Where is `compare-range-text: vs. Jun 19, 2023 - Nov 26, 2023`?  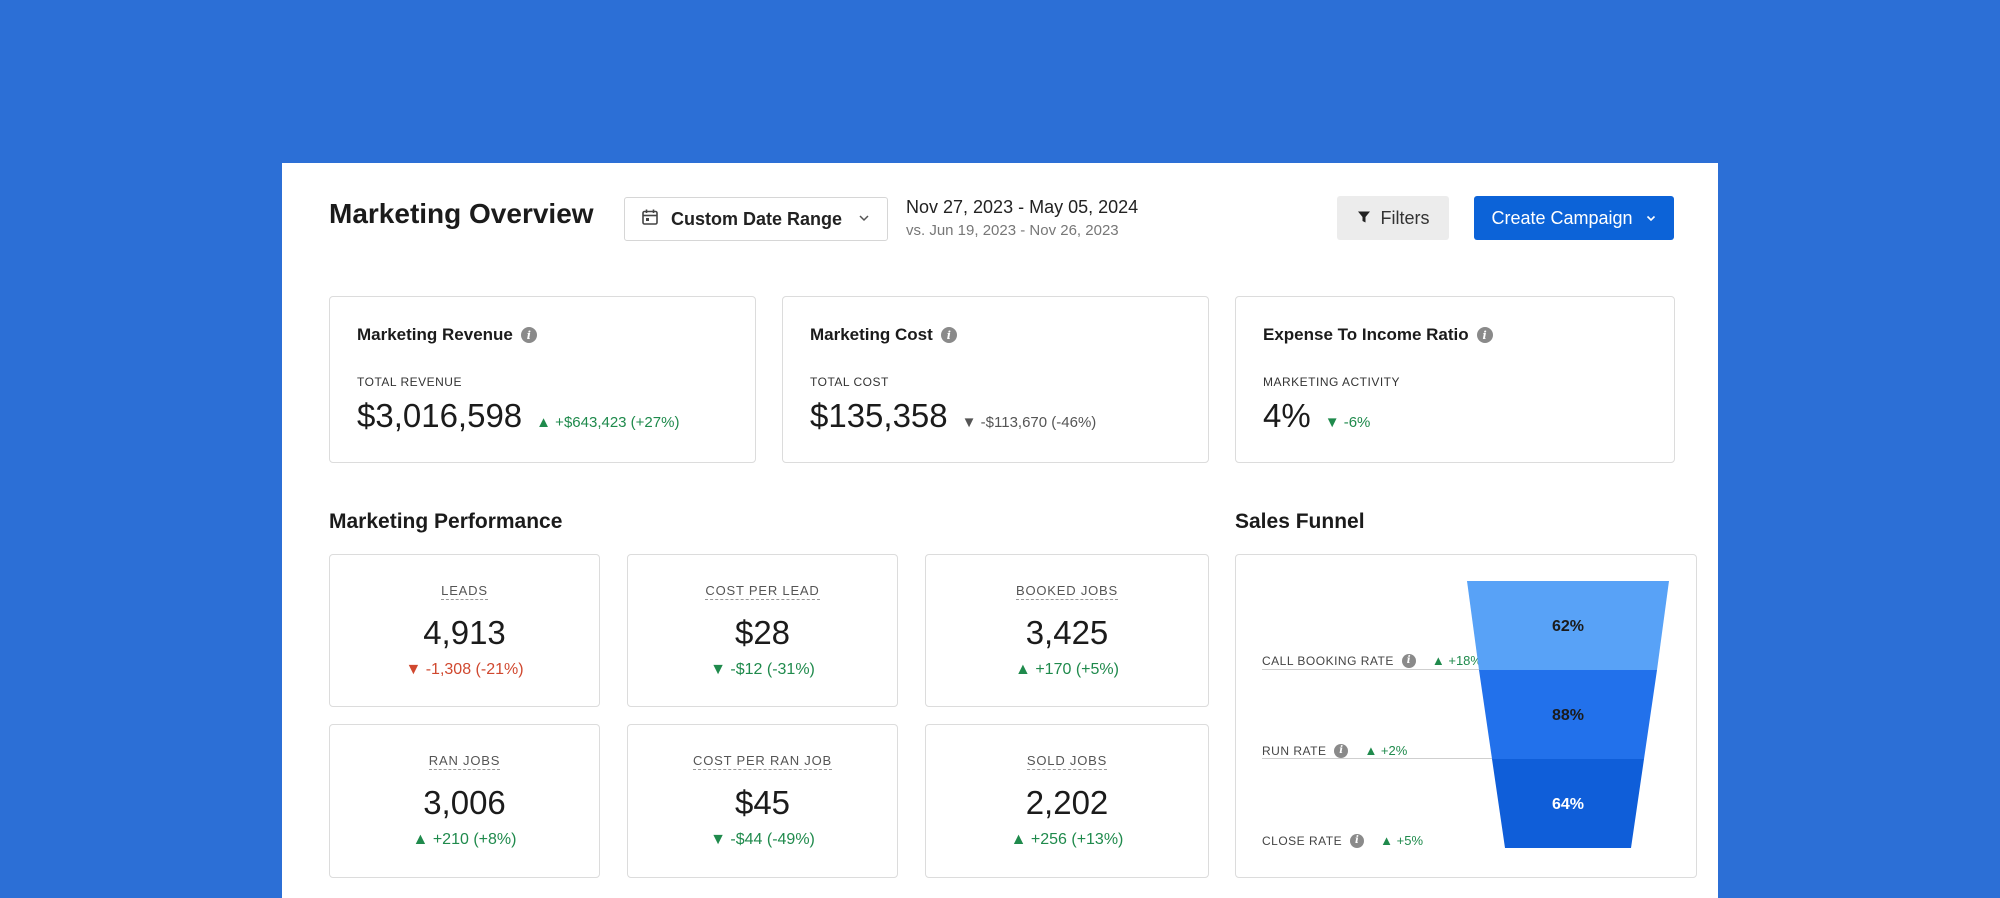
compare-range-text: vs. Jun 19, 2023 - Nov 26, 2023 is located at coordinates (1012, 230).